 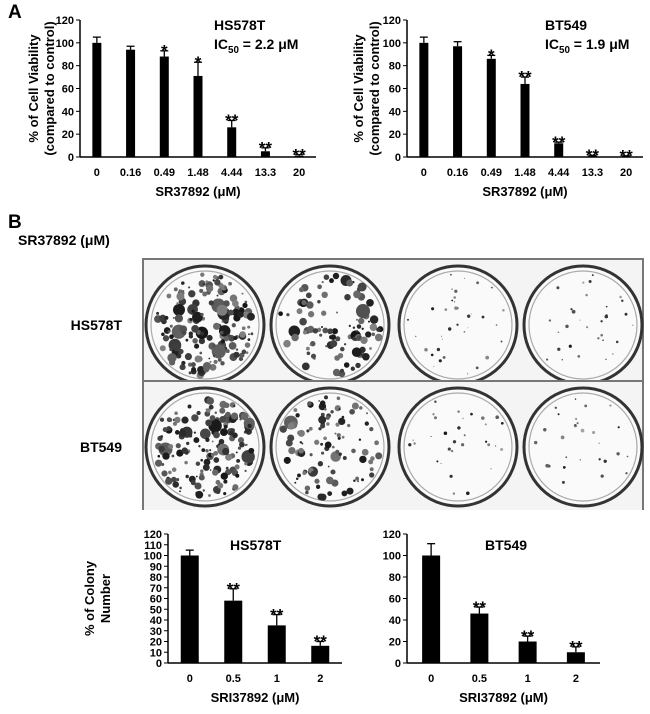 What do you see at coordinates (330, 245) in the screenshot?
I see `concentration-label: 0.5` at bounding box center [330, 245].